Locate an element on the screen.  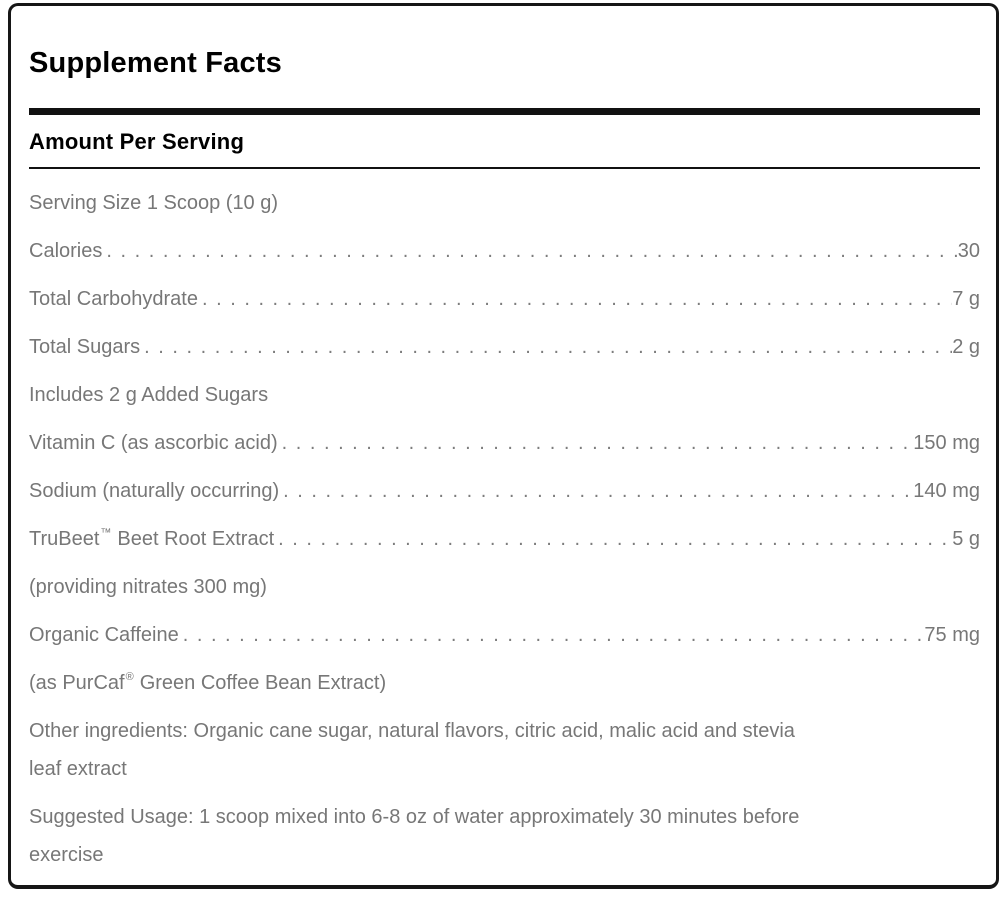
thick-divider is located at coordinates (504, 111).